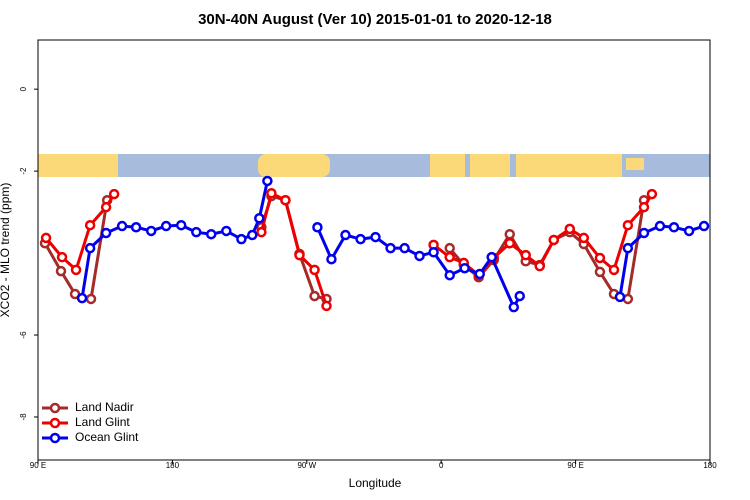 This screenshot has width=750, height=500. I want to click on x-axis-label: Longitude, so click(375, 483).